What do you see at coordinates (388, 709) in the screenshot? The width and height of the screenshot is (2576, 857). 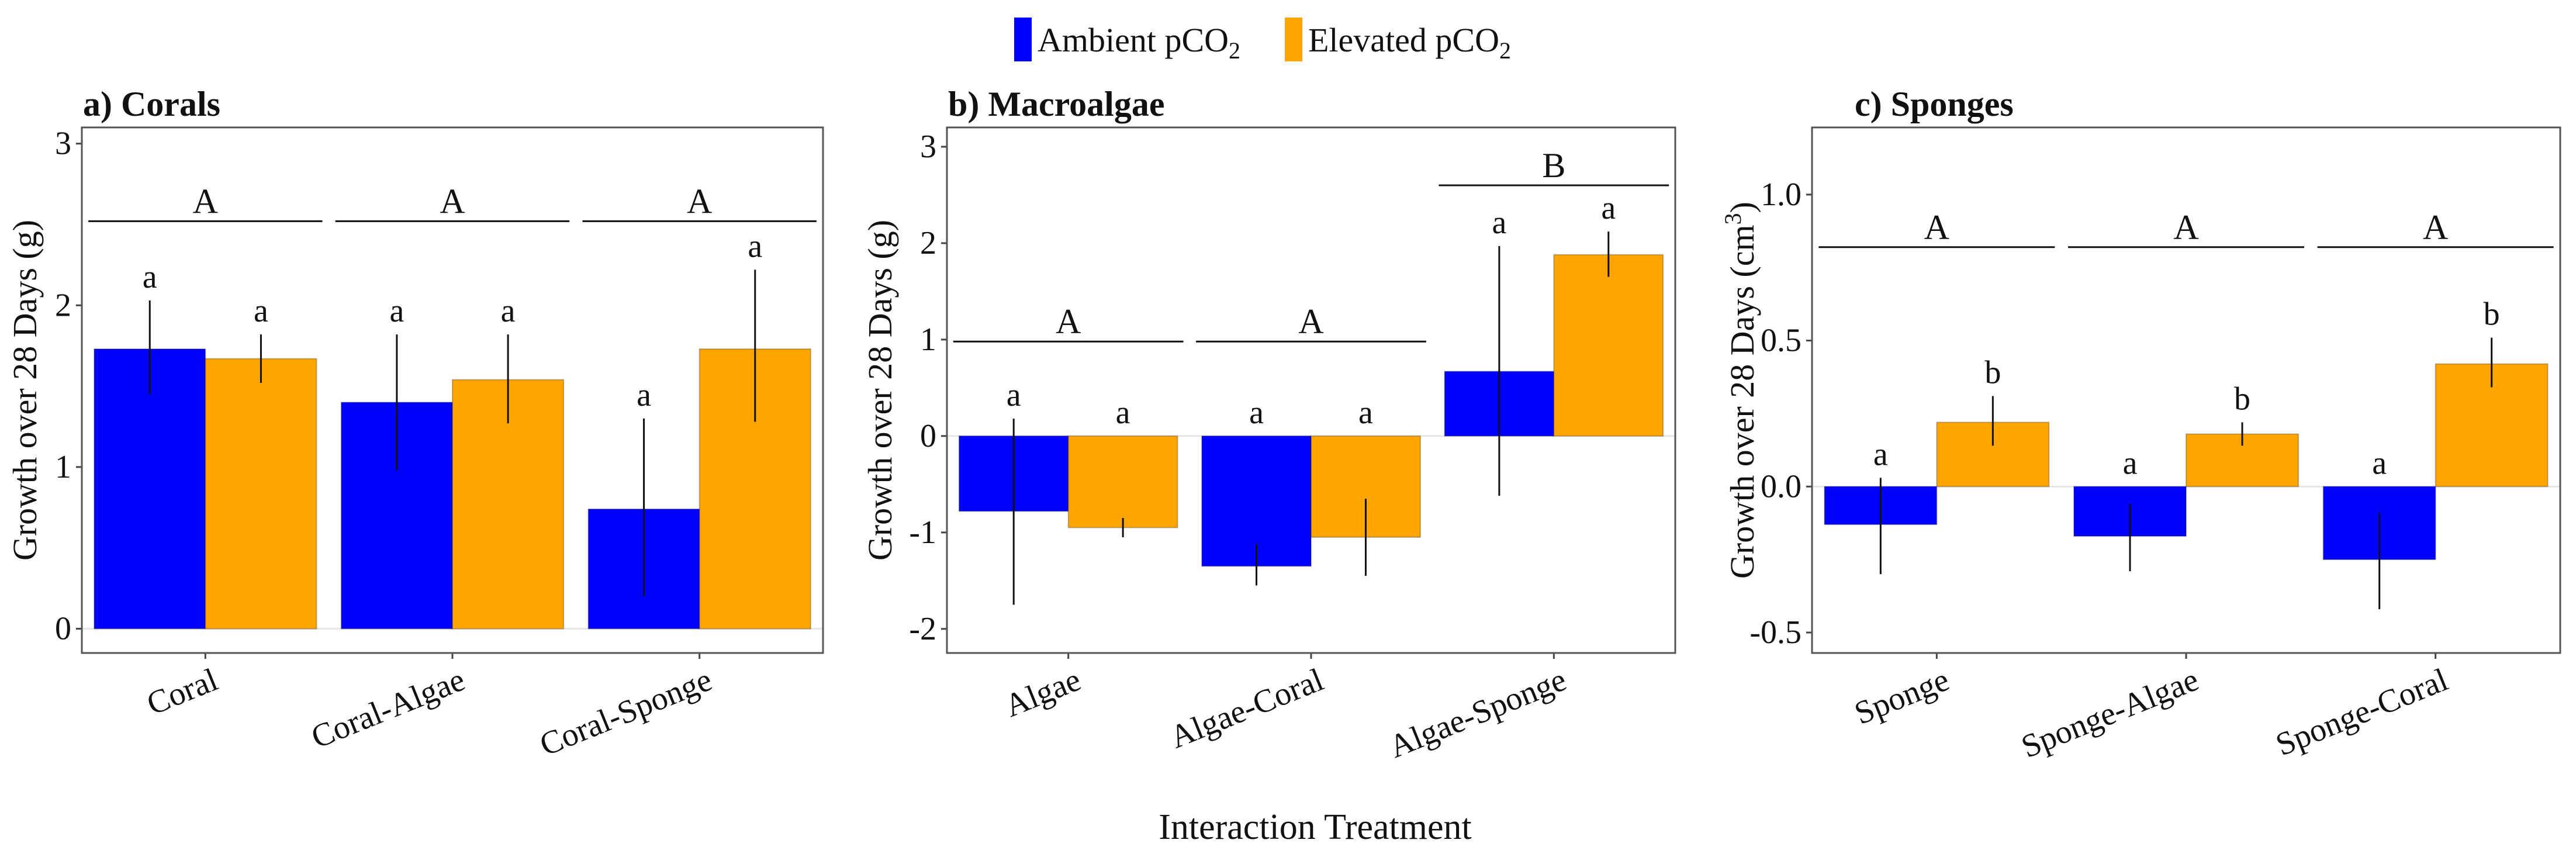 I see `x-tick-label: Coral-Algae` at bounding box center [388, 709].